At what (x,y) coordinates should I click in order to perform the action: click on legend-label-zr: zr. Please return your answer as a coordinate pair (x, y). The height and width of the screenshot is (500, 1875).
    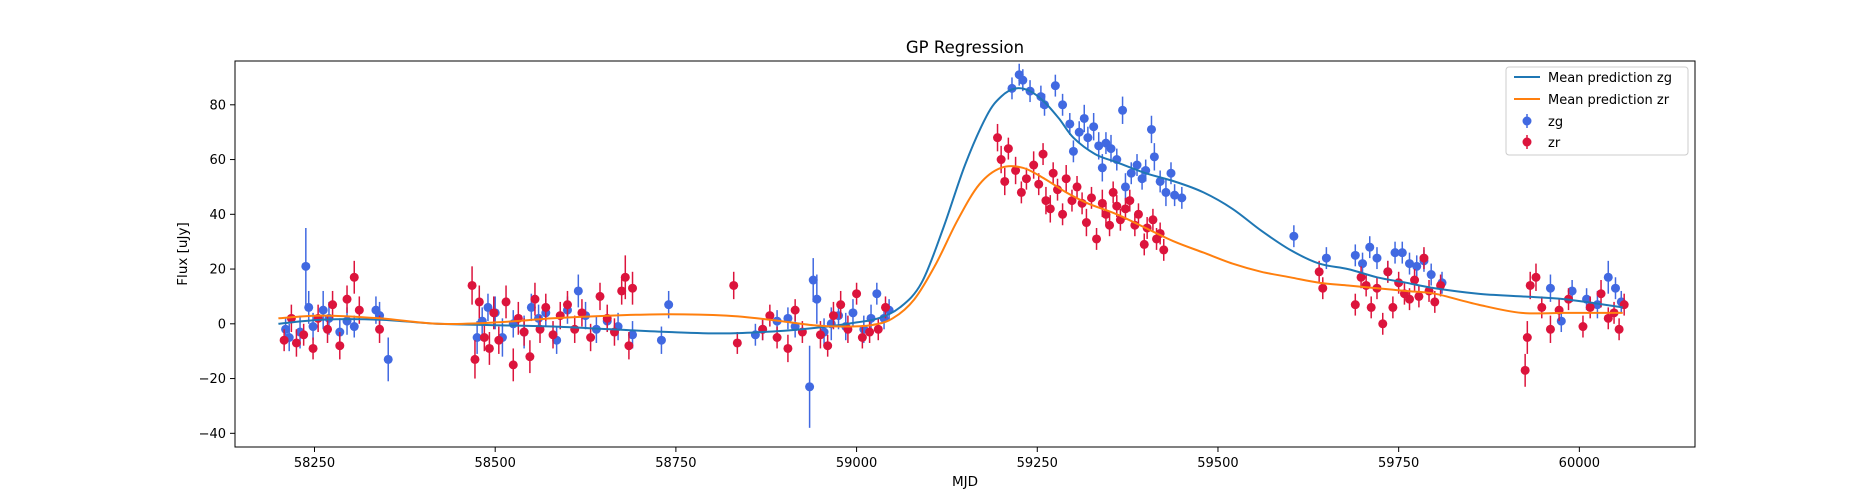
    Looking at the image, I should click on (1554, 143).